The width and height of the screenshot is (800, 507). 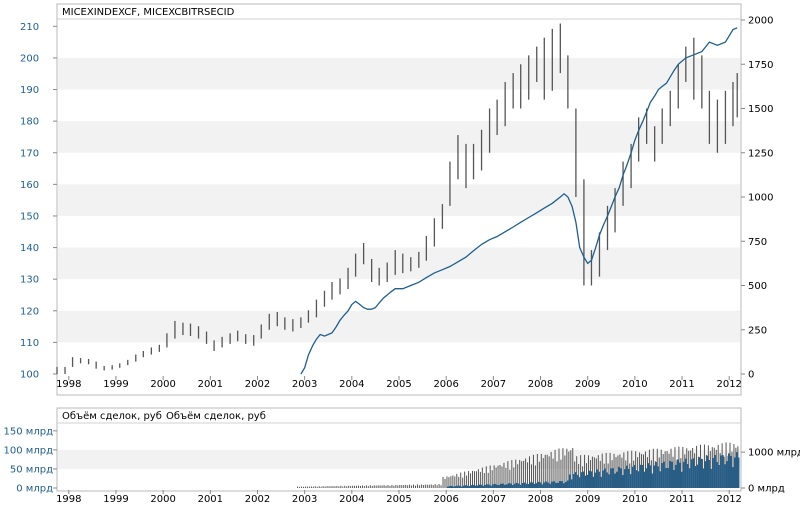 I want to click on volume-chart-title-a: Объём сделок, руб, so click(x=112, y=416).